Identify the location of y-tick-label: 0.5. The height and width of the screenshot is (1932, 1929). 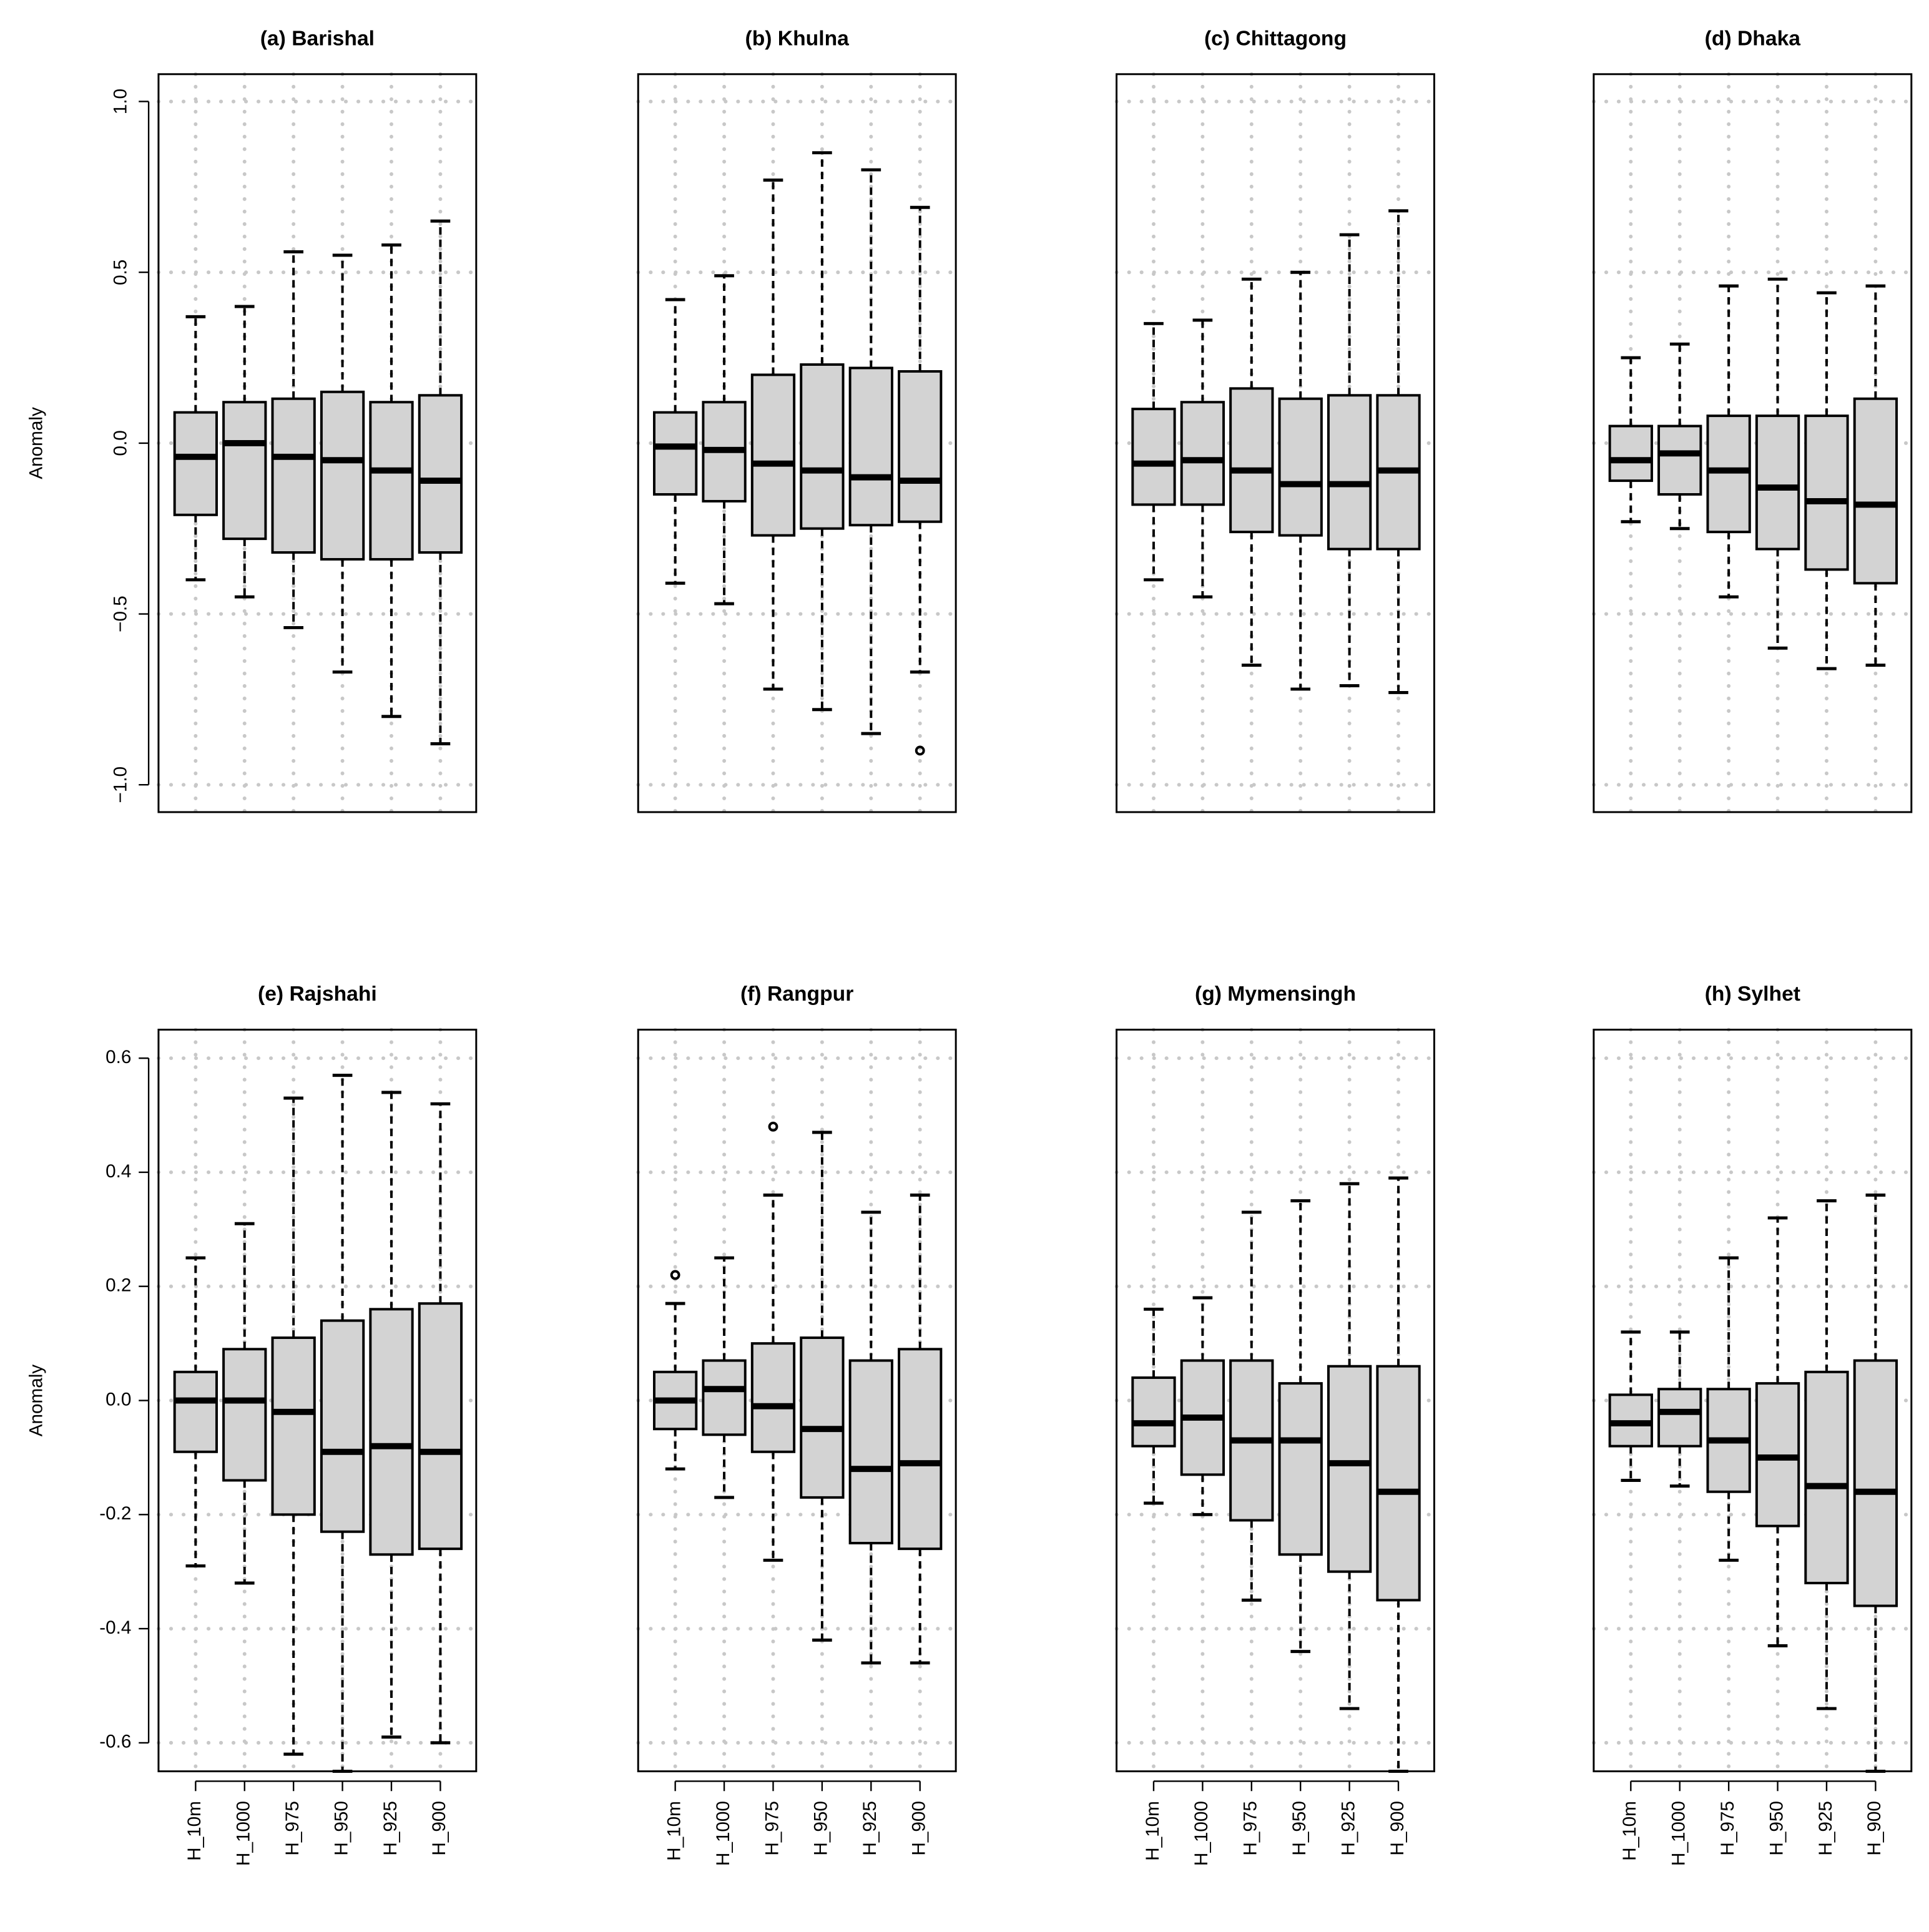
(120, 273).